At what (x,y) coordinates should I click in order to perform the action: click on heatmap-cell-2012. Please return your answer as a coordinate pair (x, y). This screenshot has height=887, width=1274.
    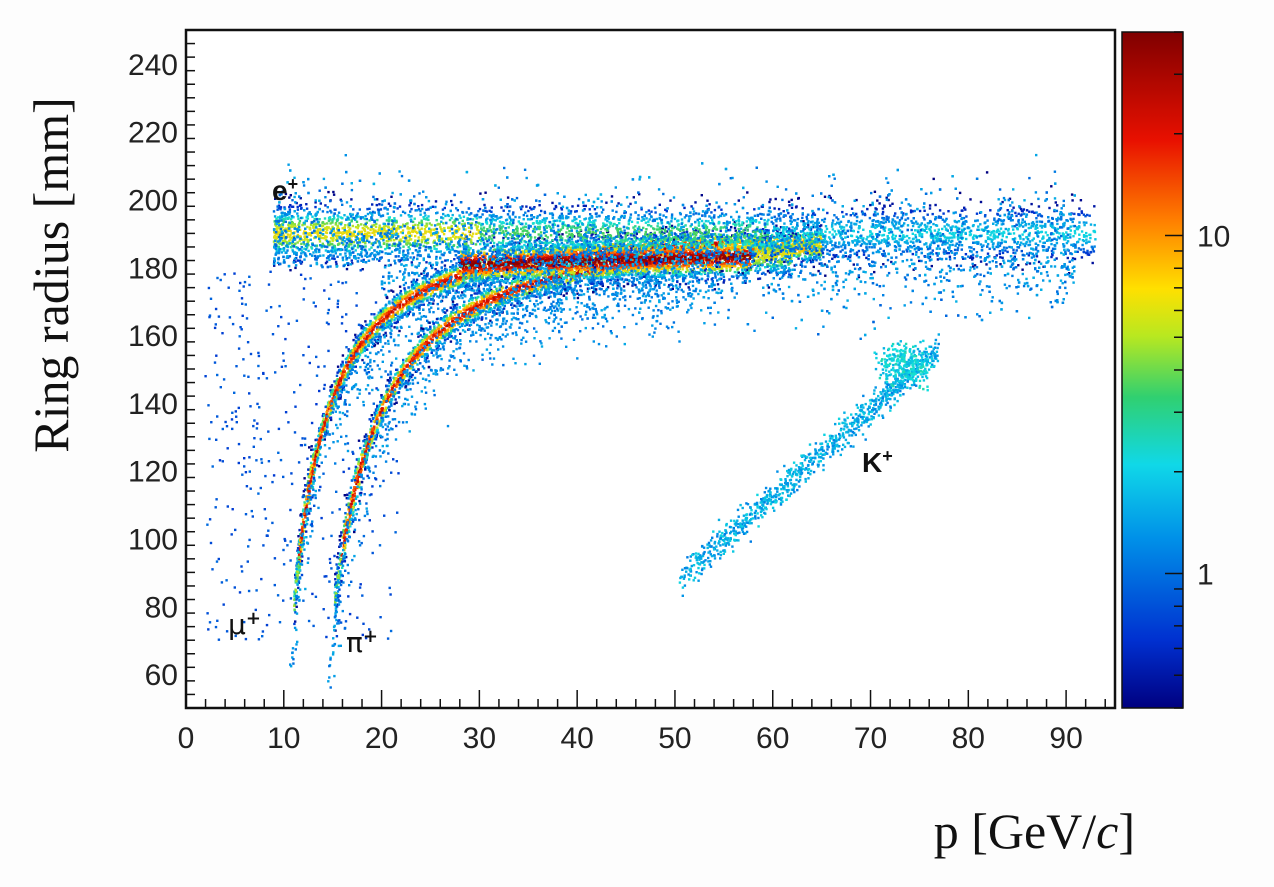
    Looking at the image, I should click on (343, 365).